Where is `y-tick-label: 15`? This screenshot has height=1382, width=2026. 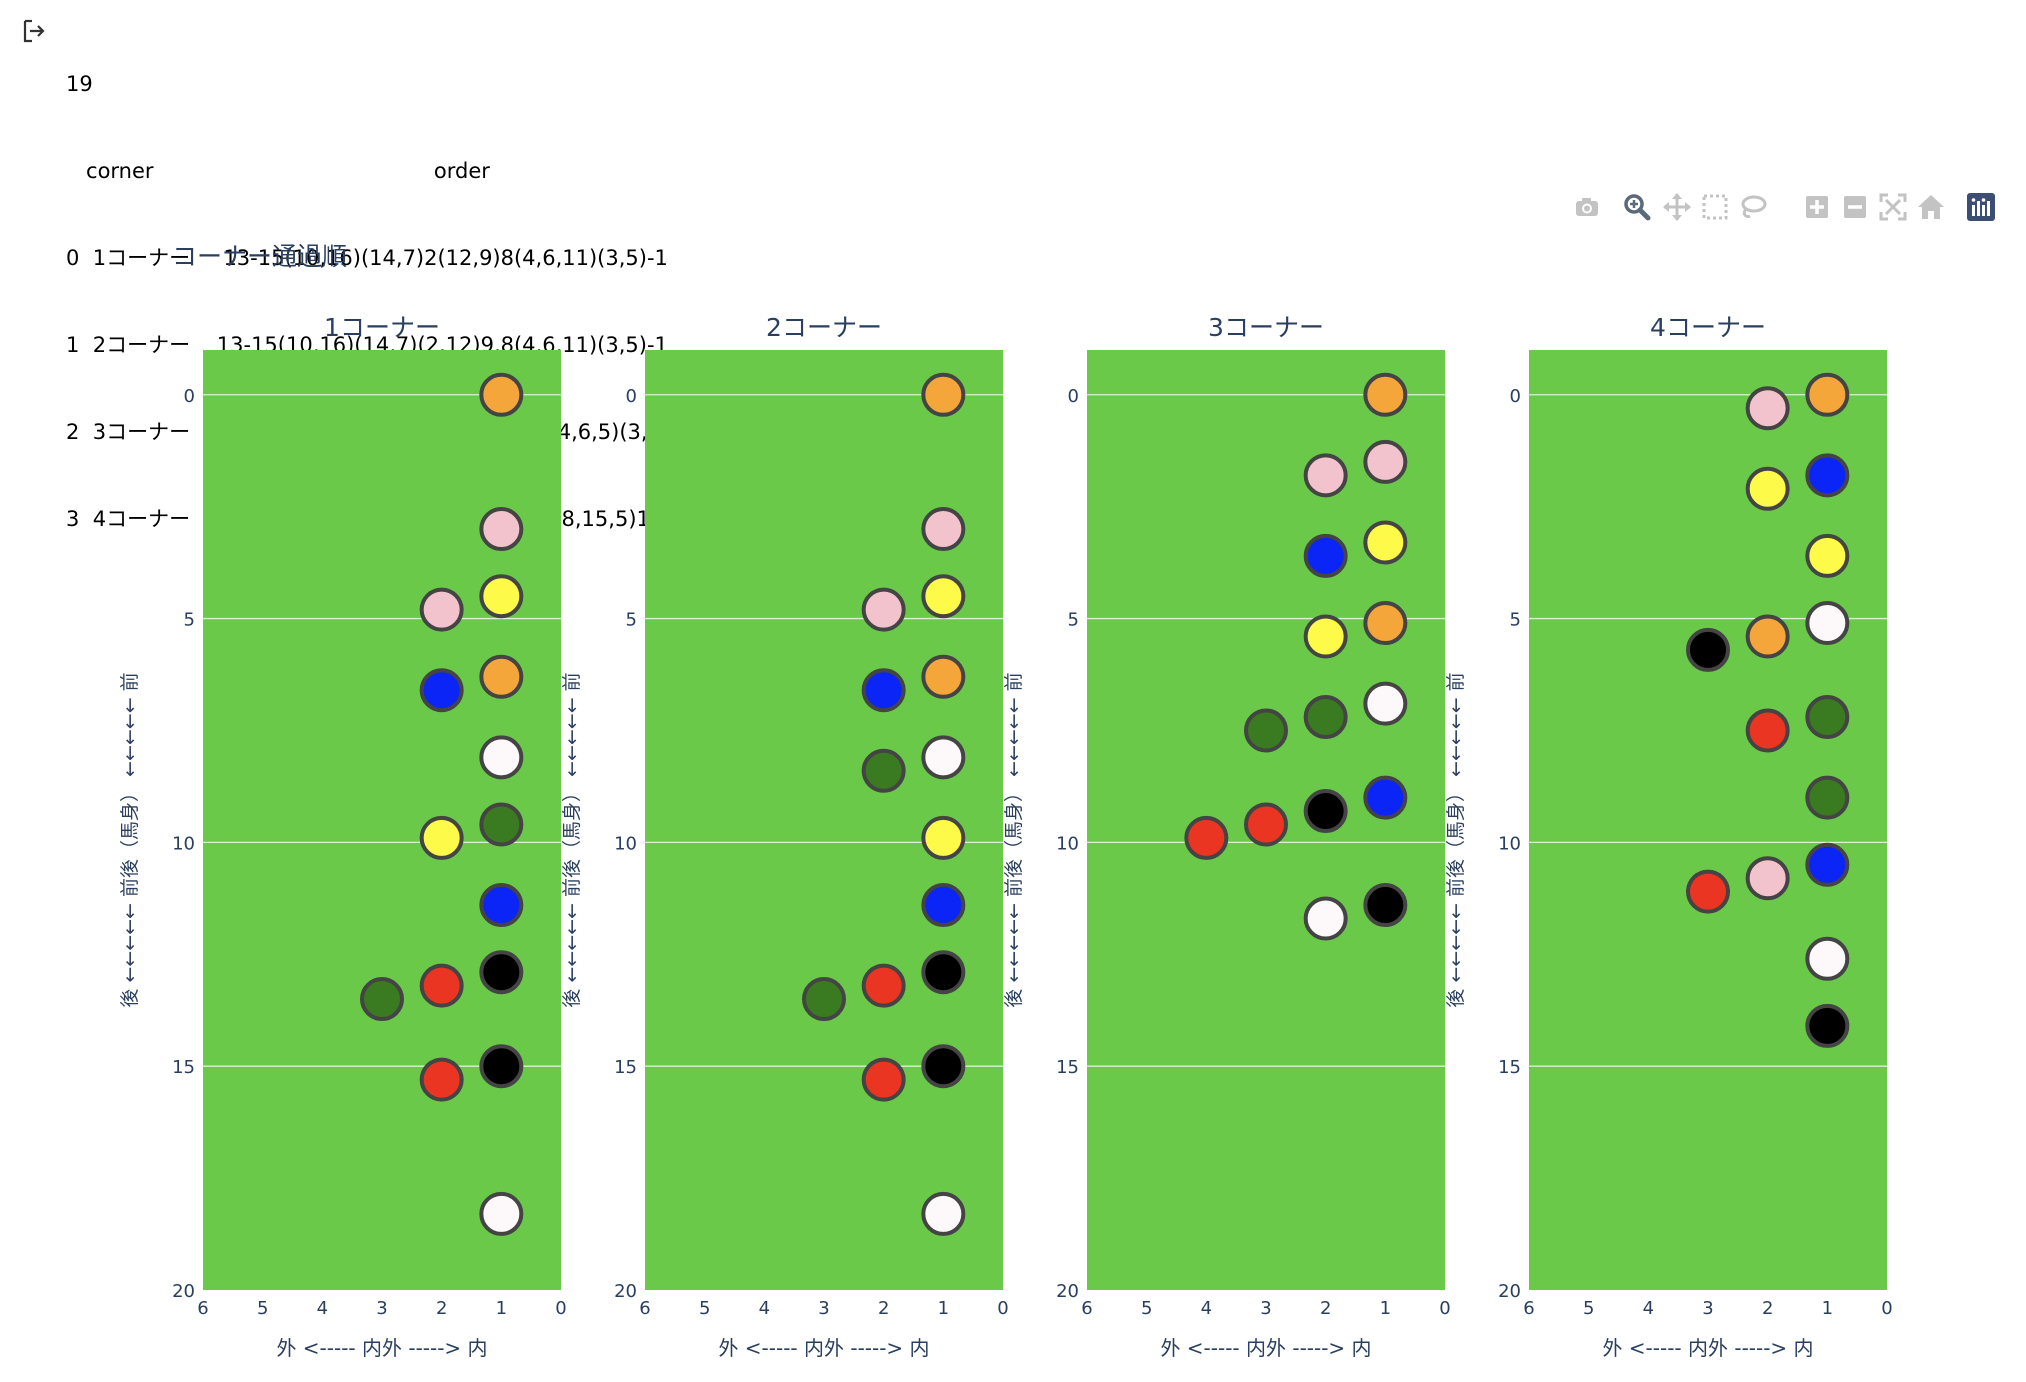 y-tick-label: 15 is located at coordinates (1067, 1067).